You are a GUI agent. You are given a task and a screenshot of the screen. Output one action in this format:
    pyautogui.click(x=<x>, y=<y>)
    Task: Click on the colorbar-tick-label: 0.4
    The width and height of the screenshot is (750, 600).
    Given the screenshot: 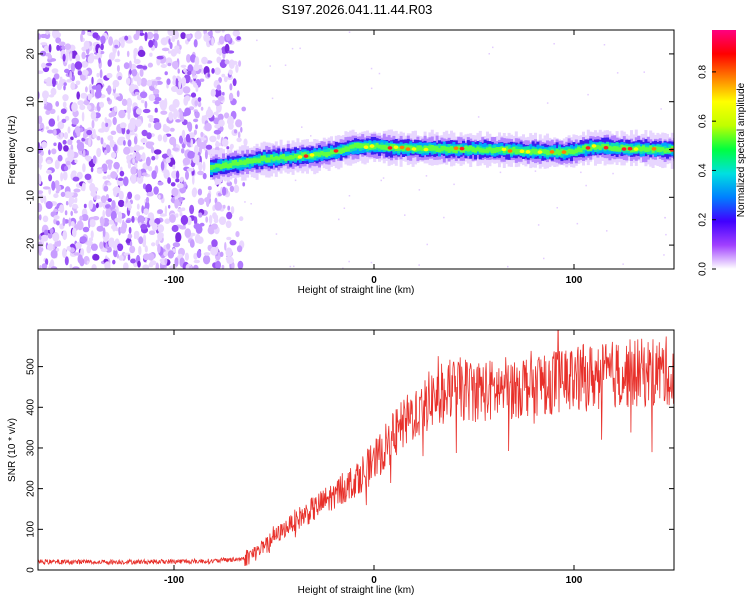 What is the action you would take?
    pyautogui.click(x=703, y=170)
    